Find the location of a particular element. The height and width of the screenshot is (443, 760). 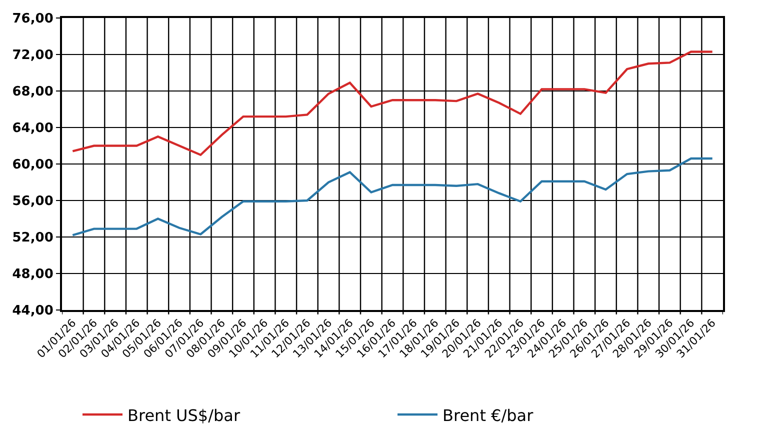

y-tick-label: 76,00 is located at coordinates (33, 19).